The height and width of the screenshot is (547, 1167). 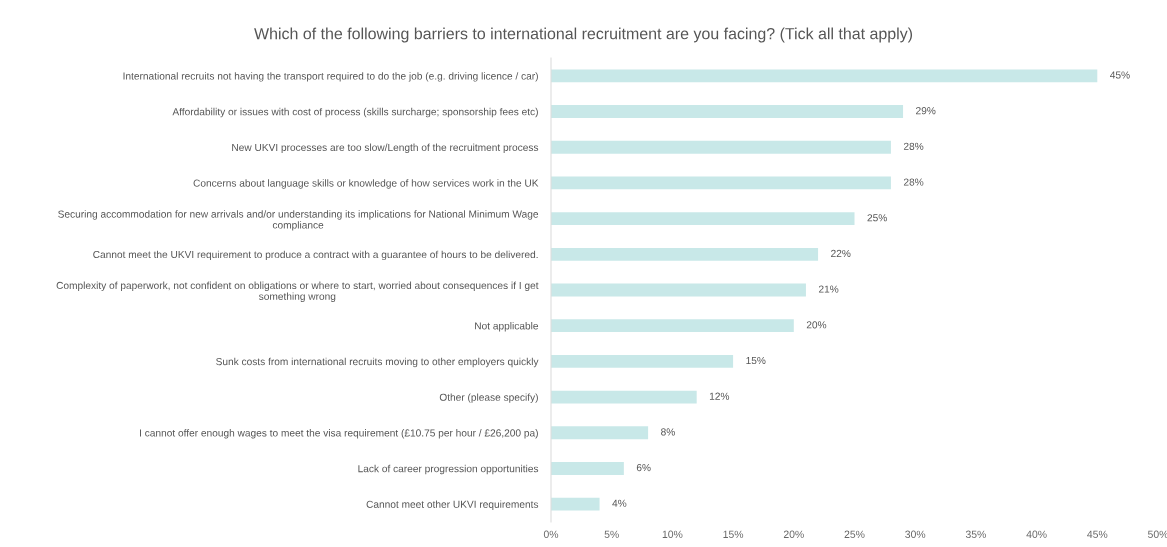 I want to click on y-tick-label: Concerns about language skills or knowledge of how services work in the UK, so click(x=366, y=184).